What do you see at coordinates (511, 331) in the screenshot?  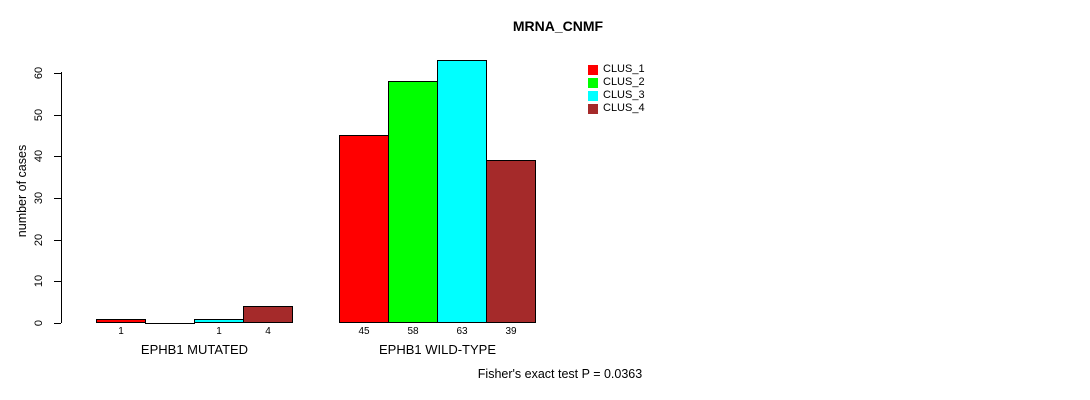 I see `bar-count-label: 39` at bounding box center [511, 331].